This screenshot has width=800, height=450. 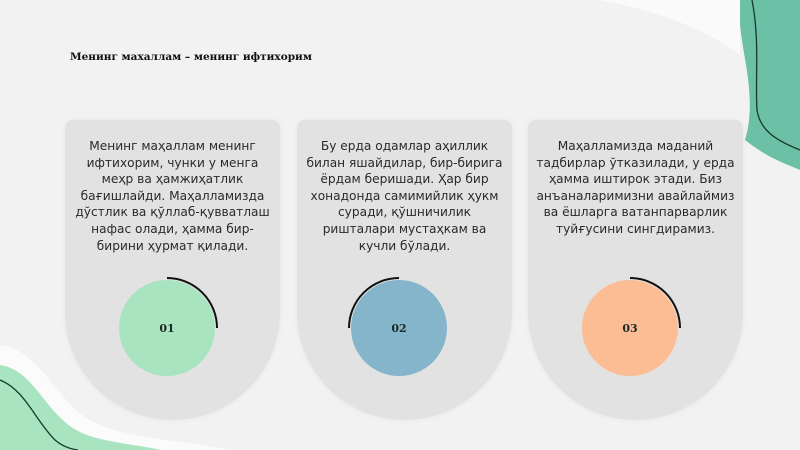 I want to click on top-right-blob, so click(x=769, y=85).